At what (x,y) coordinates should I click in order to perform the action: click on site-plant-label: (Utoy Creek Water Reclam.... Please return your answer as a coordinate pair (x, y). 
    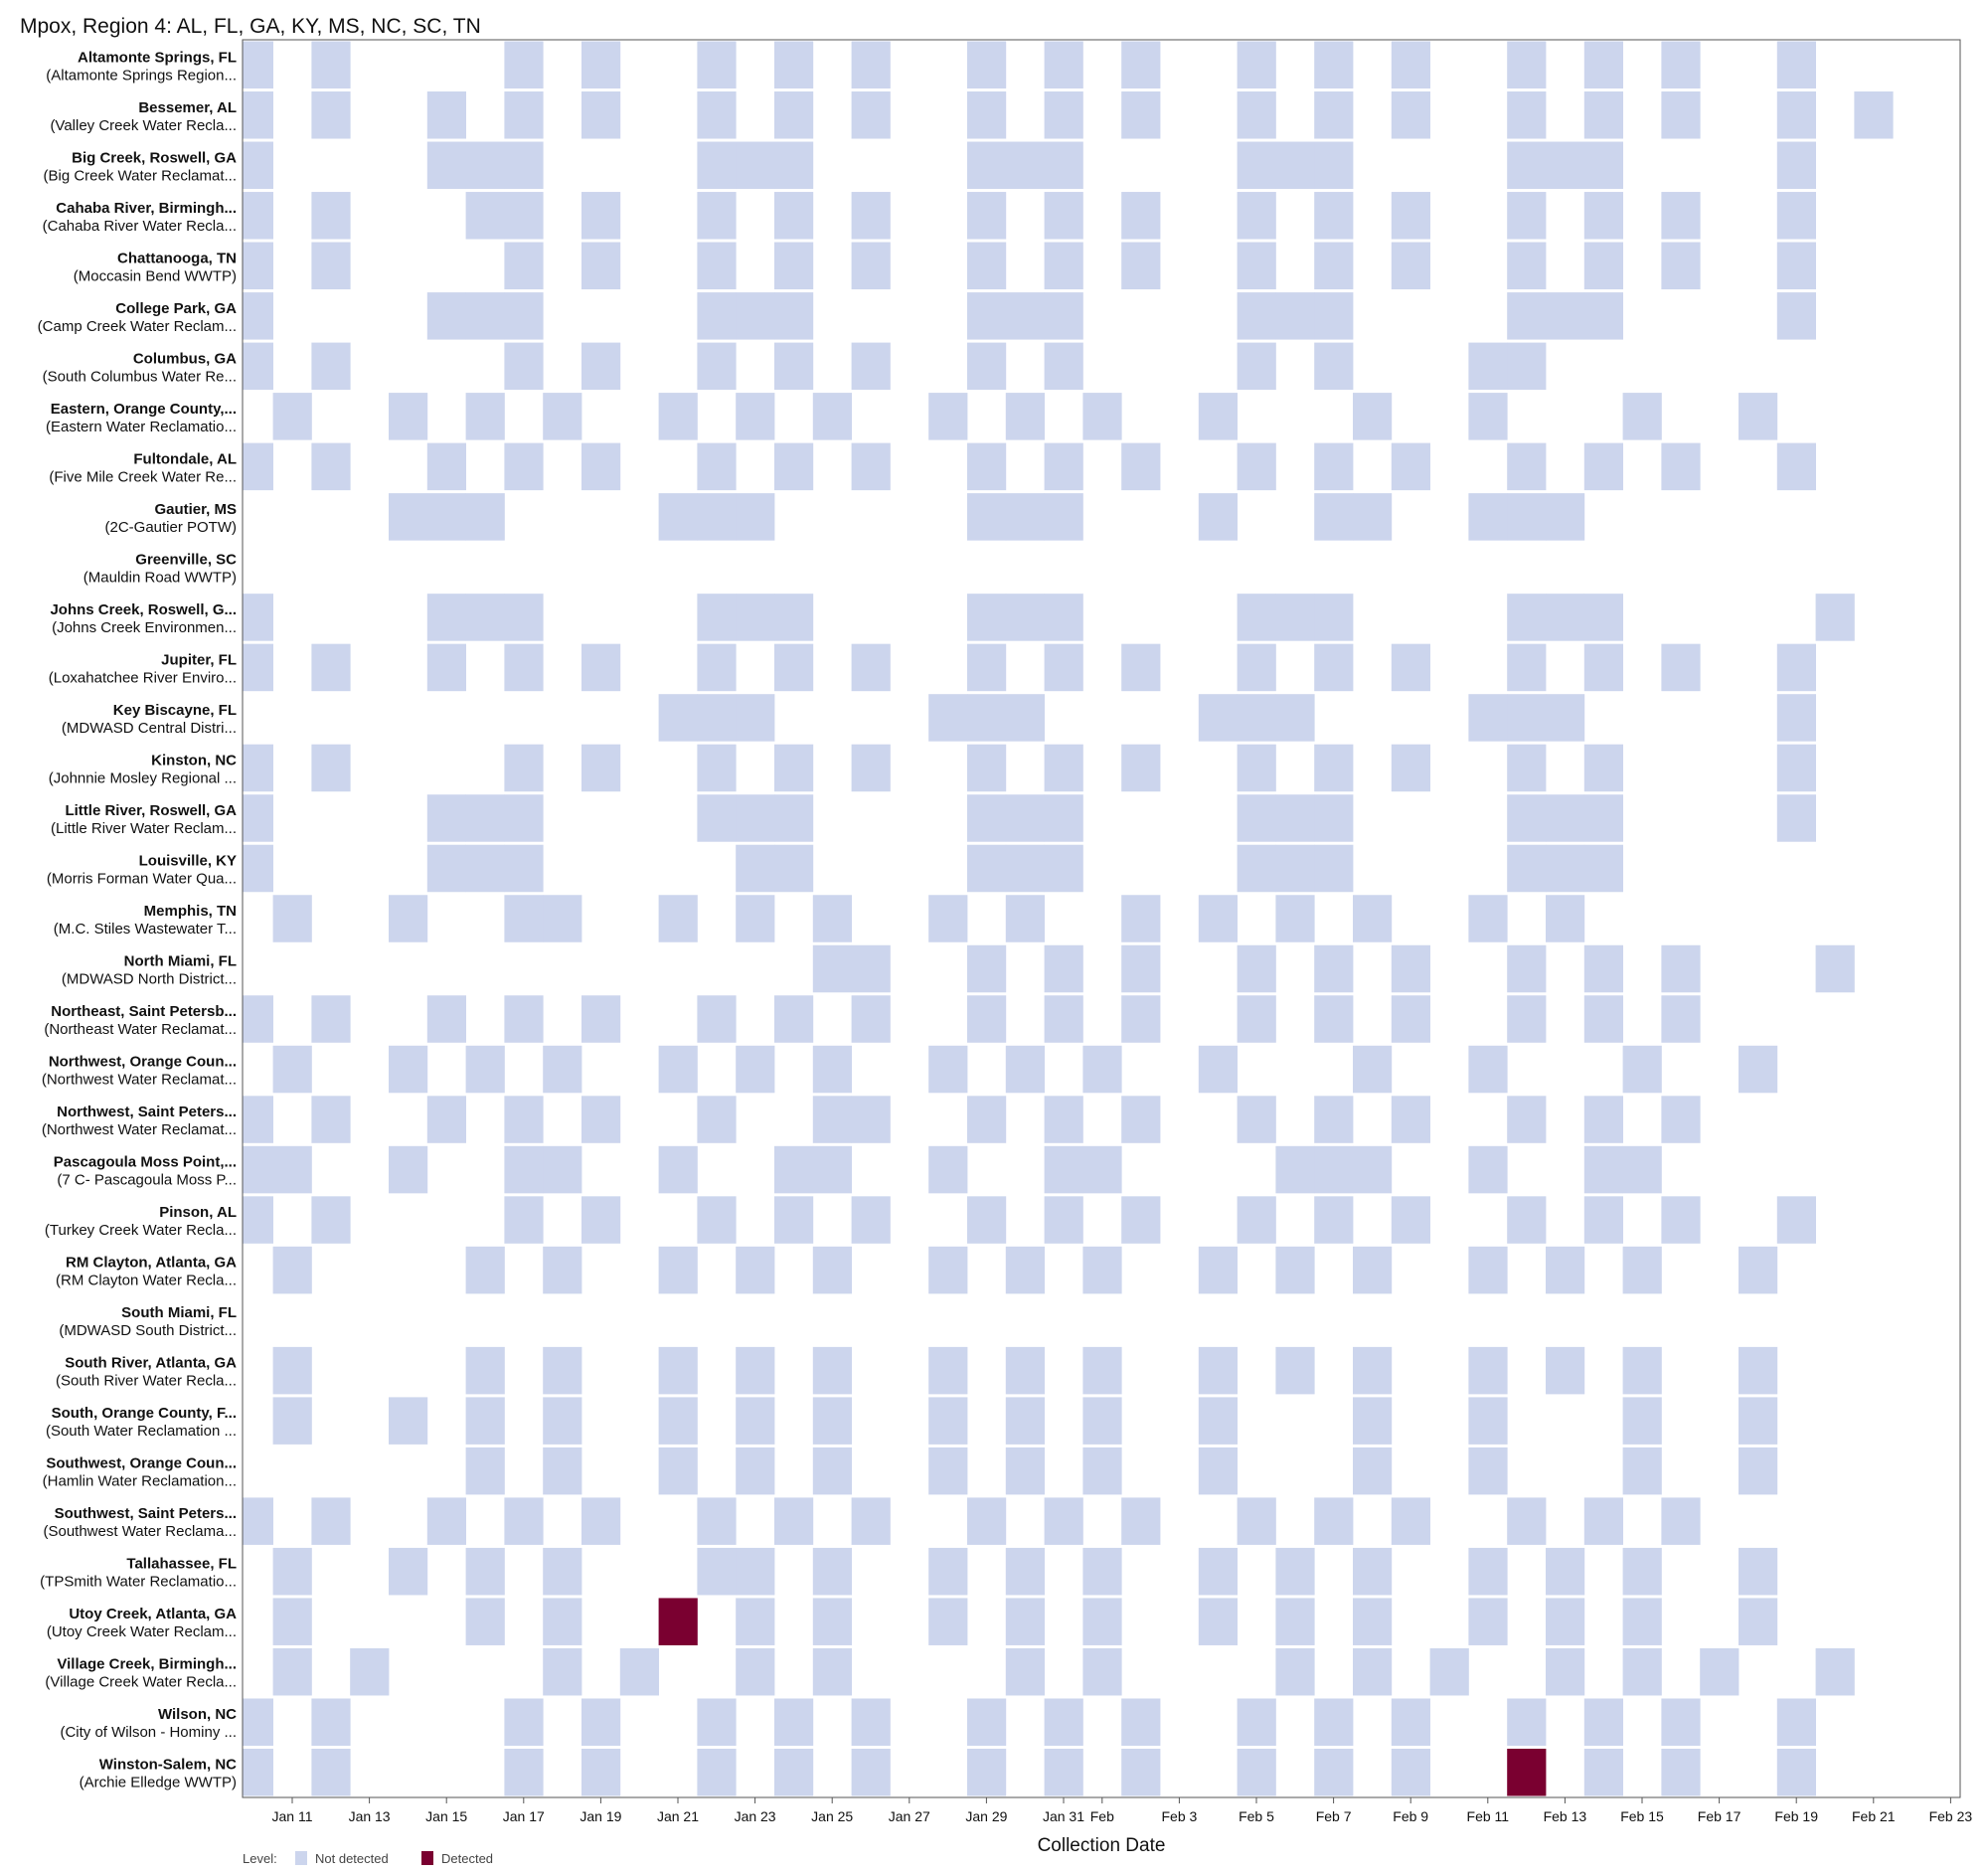
    Looking at the image, I should click on (142, 1631).